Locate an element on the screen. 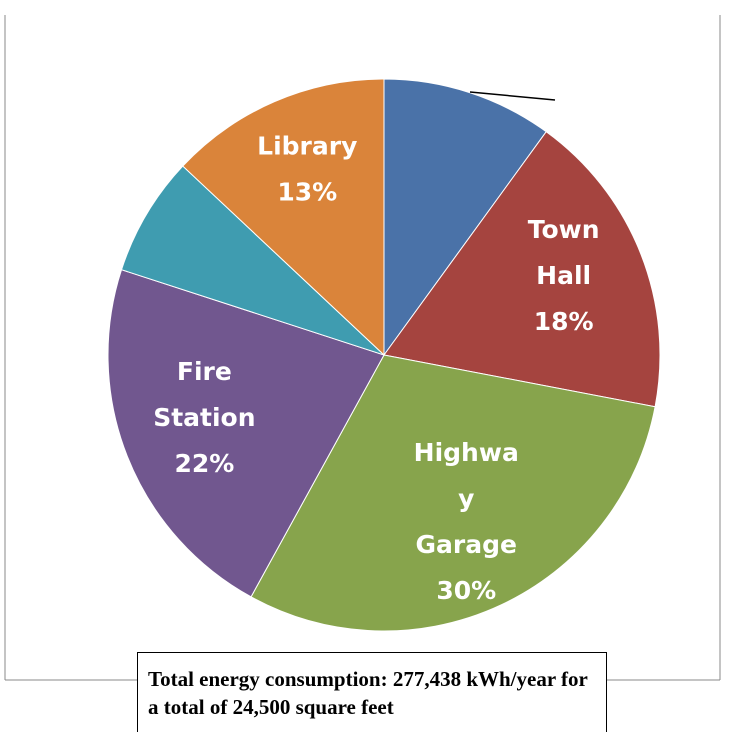 Image resolution: width=746 pixels, height=732 pixels. label-line: Garage is located at coordinates (466, 544).